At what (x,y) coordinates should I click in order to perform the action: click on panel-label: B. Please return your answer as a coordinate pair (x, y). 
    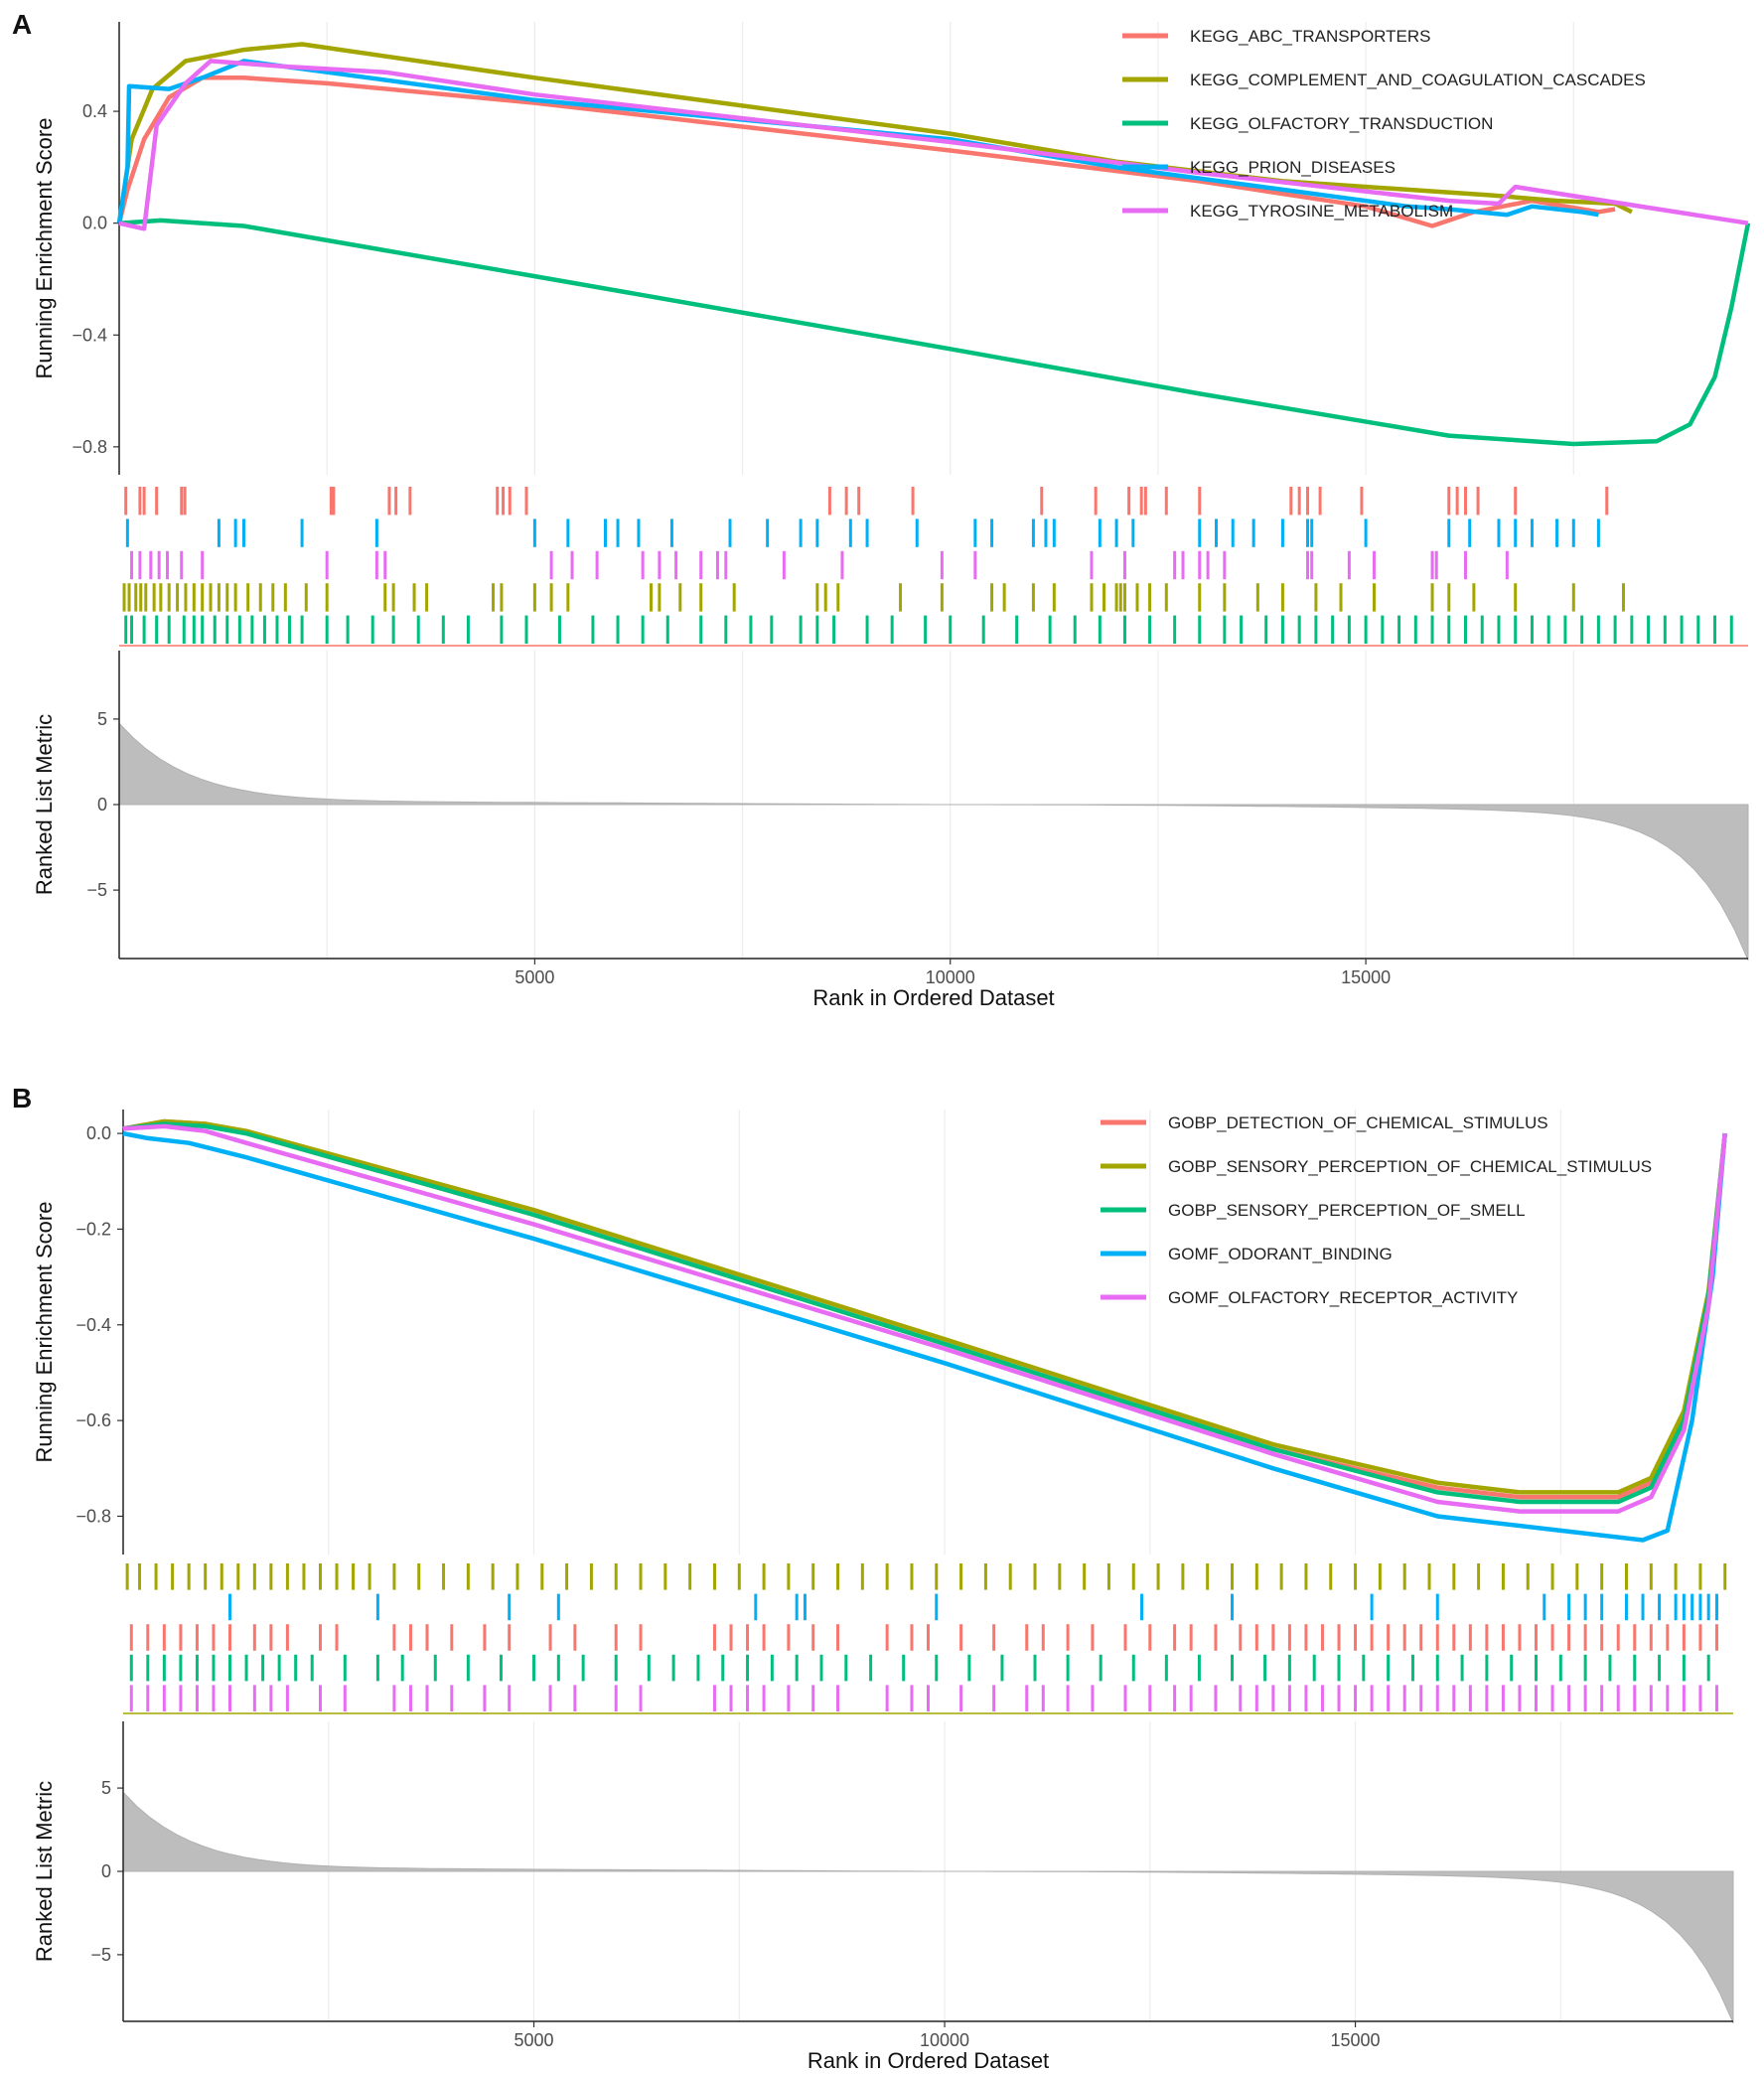
    Looking at the image, I should click on (22, 1098).